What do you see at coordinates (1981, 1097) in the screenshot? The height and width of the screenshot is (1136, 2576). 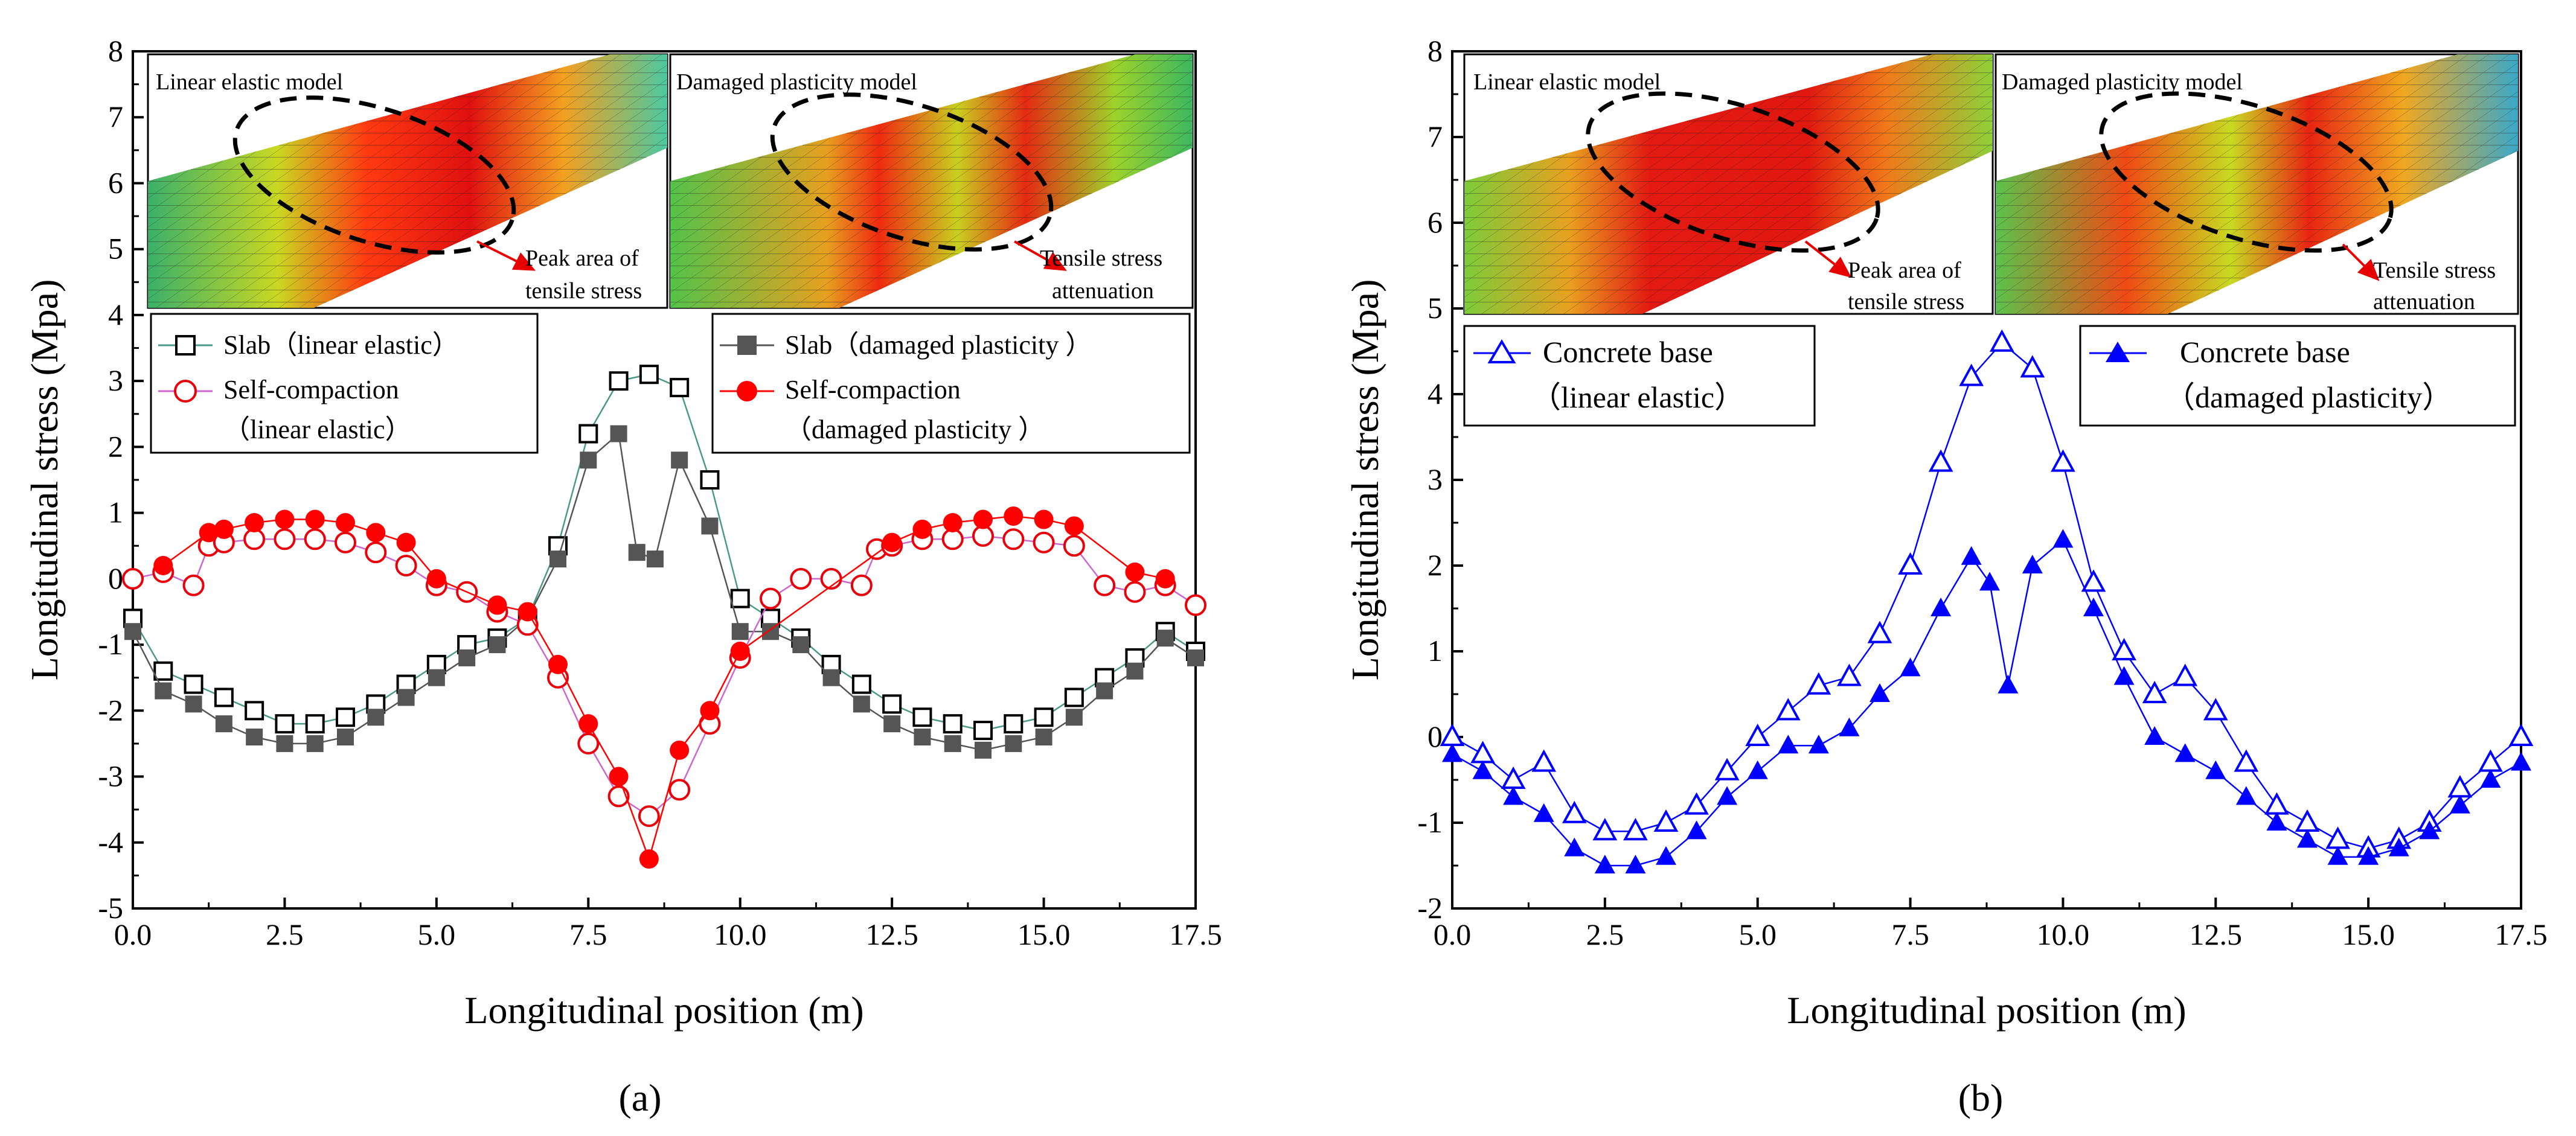 I see `panel-label-b: (b)` at bounding box center [1981, 1097].